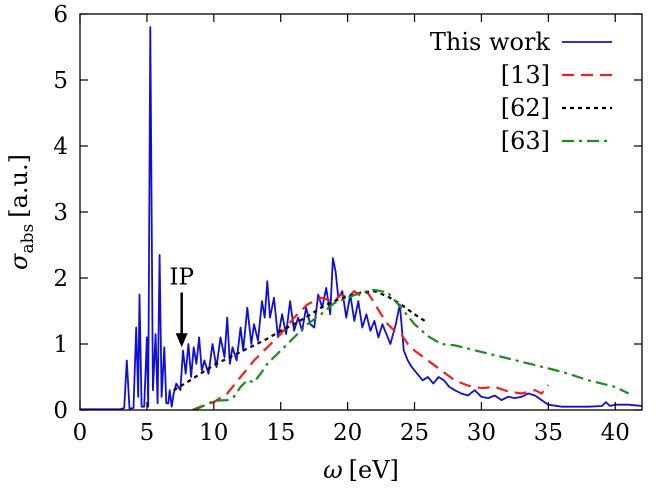 The height and width of the screenshot is (488, 664). Describe the element at coordinates (60, 213) in the screenshot. I see `y-tick-label: 3` at that location.